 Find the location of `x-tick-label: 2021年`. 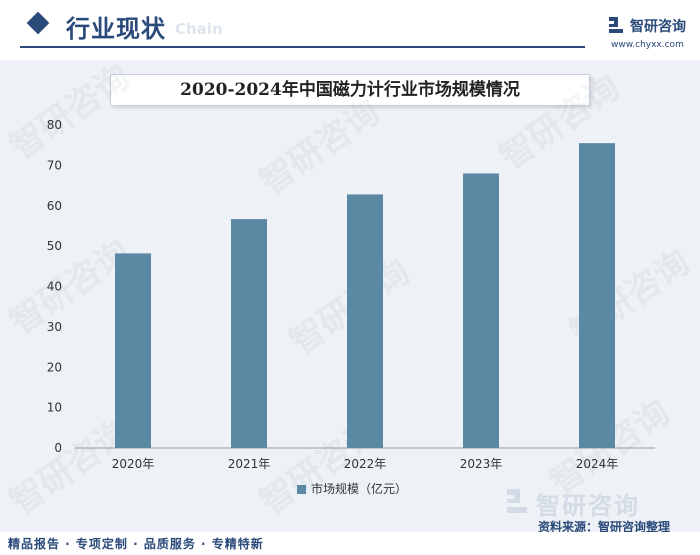

x-tick-label: 2021年 is located at coordinates (249, 464).